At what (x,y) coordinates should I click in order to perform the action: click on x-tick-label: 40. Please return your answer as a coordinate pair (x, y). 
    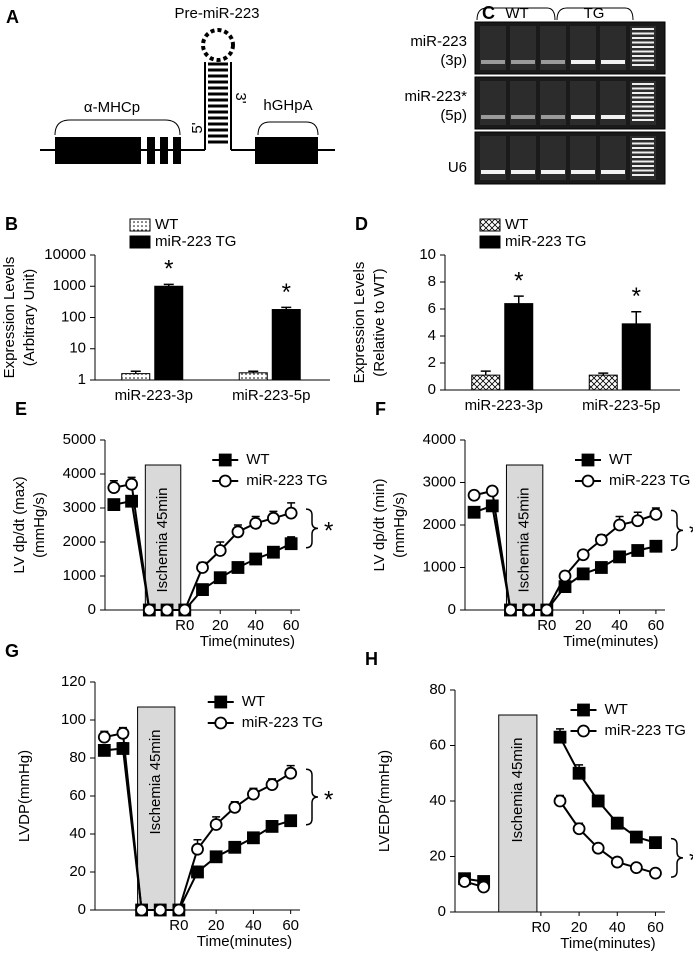
    Looking at the image, I should click on (619, 625).